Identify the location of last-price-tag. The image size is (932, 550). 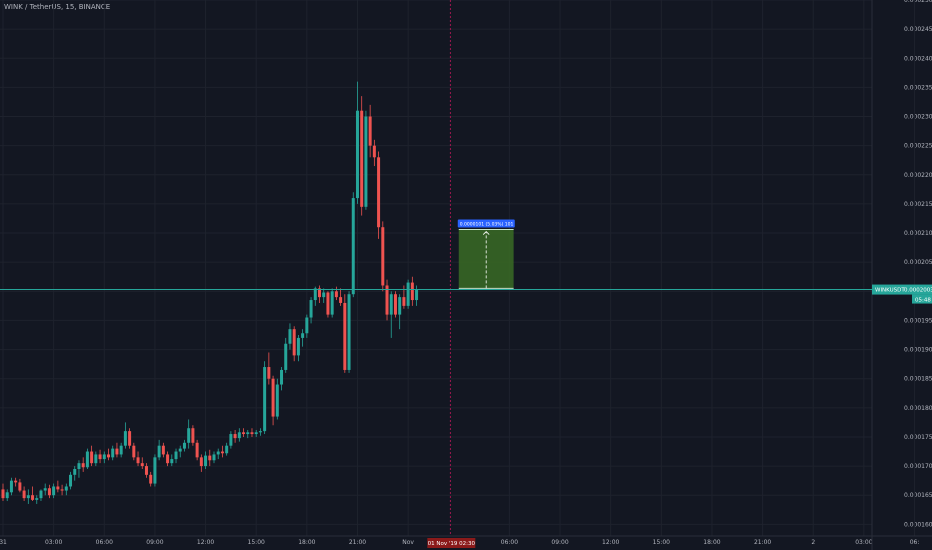
(902, 289).